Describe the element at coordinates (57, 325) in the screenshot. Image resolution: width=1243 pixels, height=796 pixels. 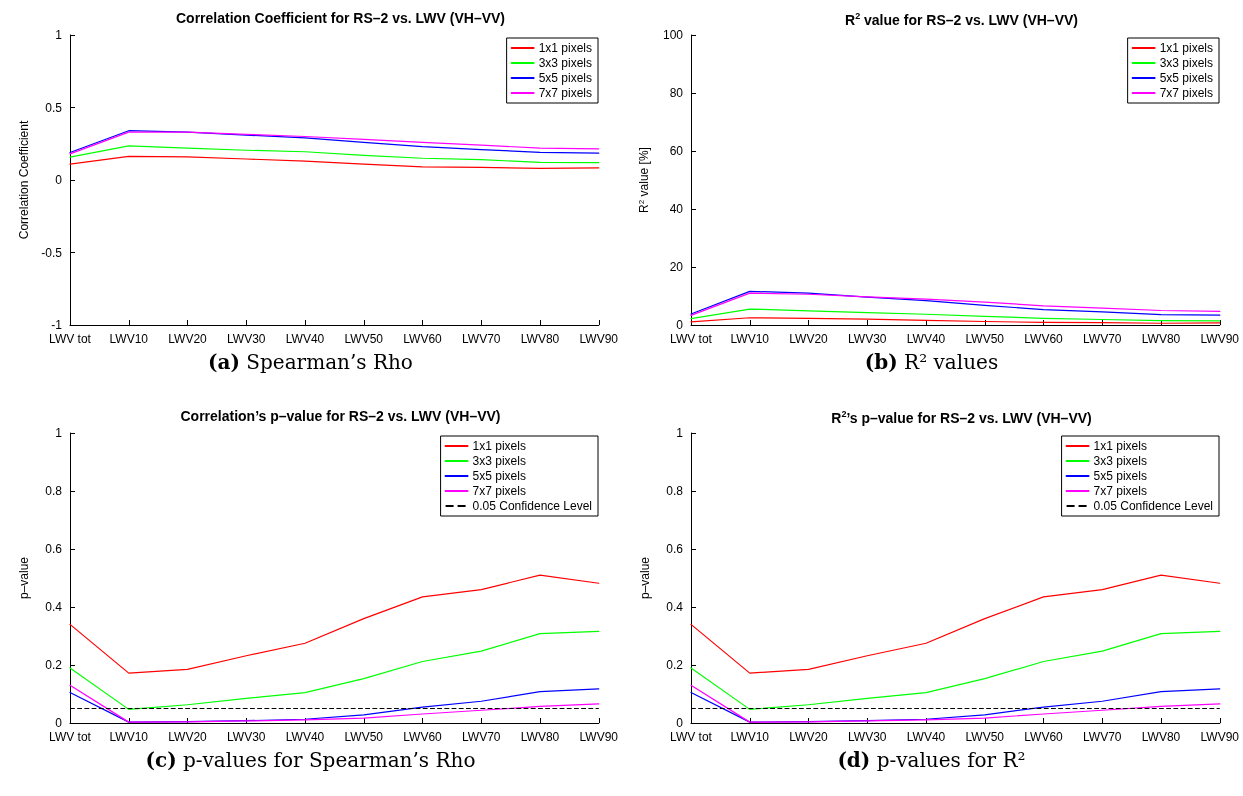
I see `y-tick-label: -1` at that location.